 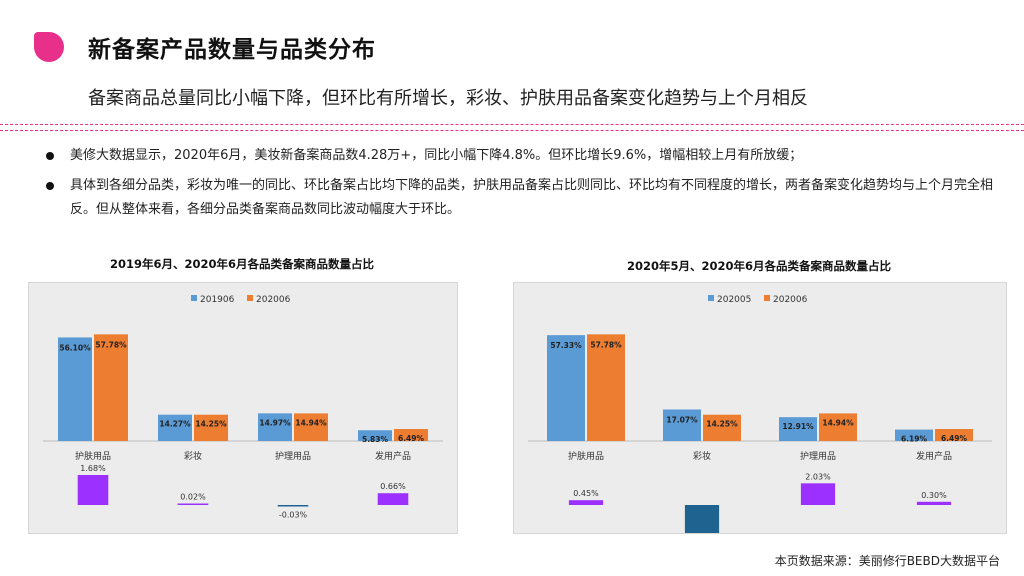 What do you see at coordinates (275, 422) in the screenshot?
I see `bar-value-label: 14.97%` at bounding box center [275, 422].